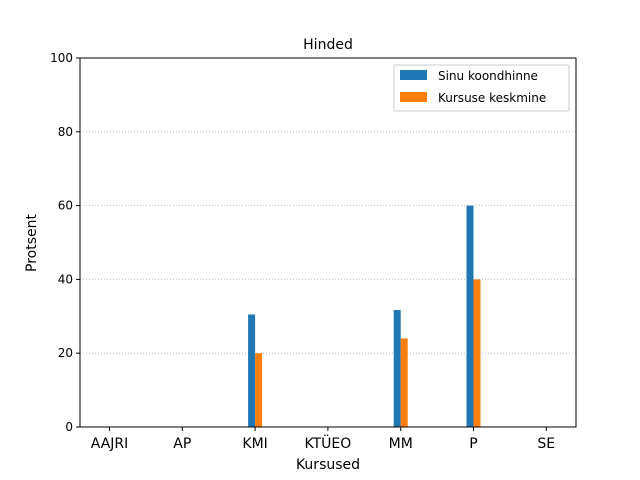  I want to click on x-tick-label: P, so click(473, 444).